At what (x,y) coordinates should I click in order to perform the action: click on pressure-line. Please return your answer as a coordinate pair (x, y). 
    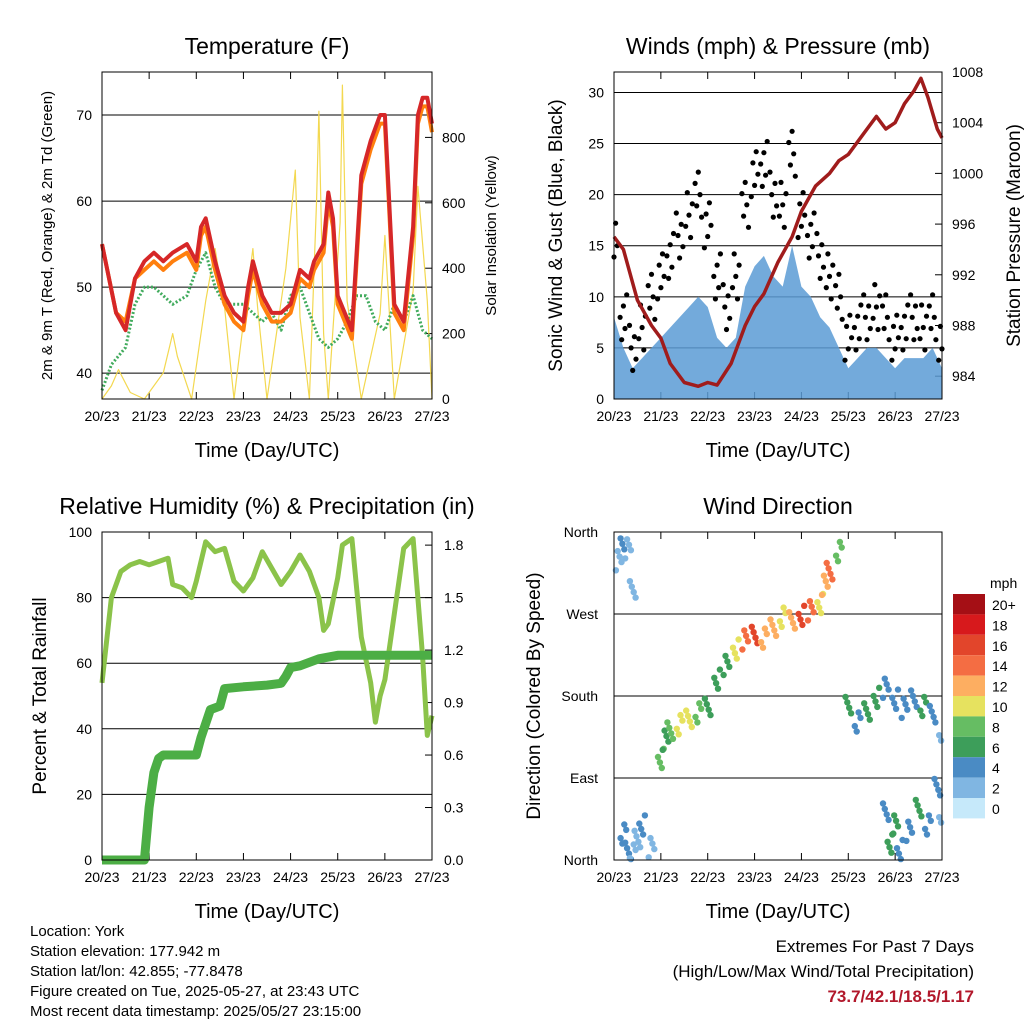
    Looking at the image, I should click on (778, 232).